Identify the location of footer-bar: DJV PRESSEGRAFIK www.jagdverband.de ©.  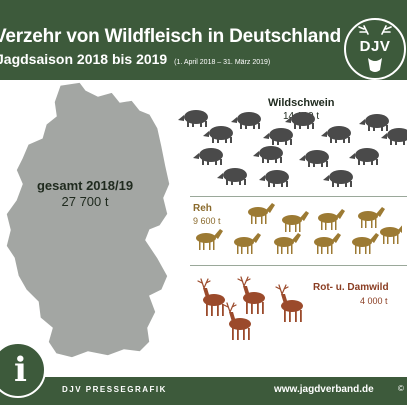
(203, 391).